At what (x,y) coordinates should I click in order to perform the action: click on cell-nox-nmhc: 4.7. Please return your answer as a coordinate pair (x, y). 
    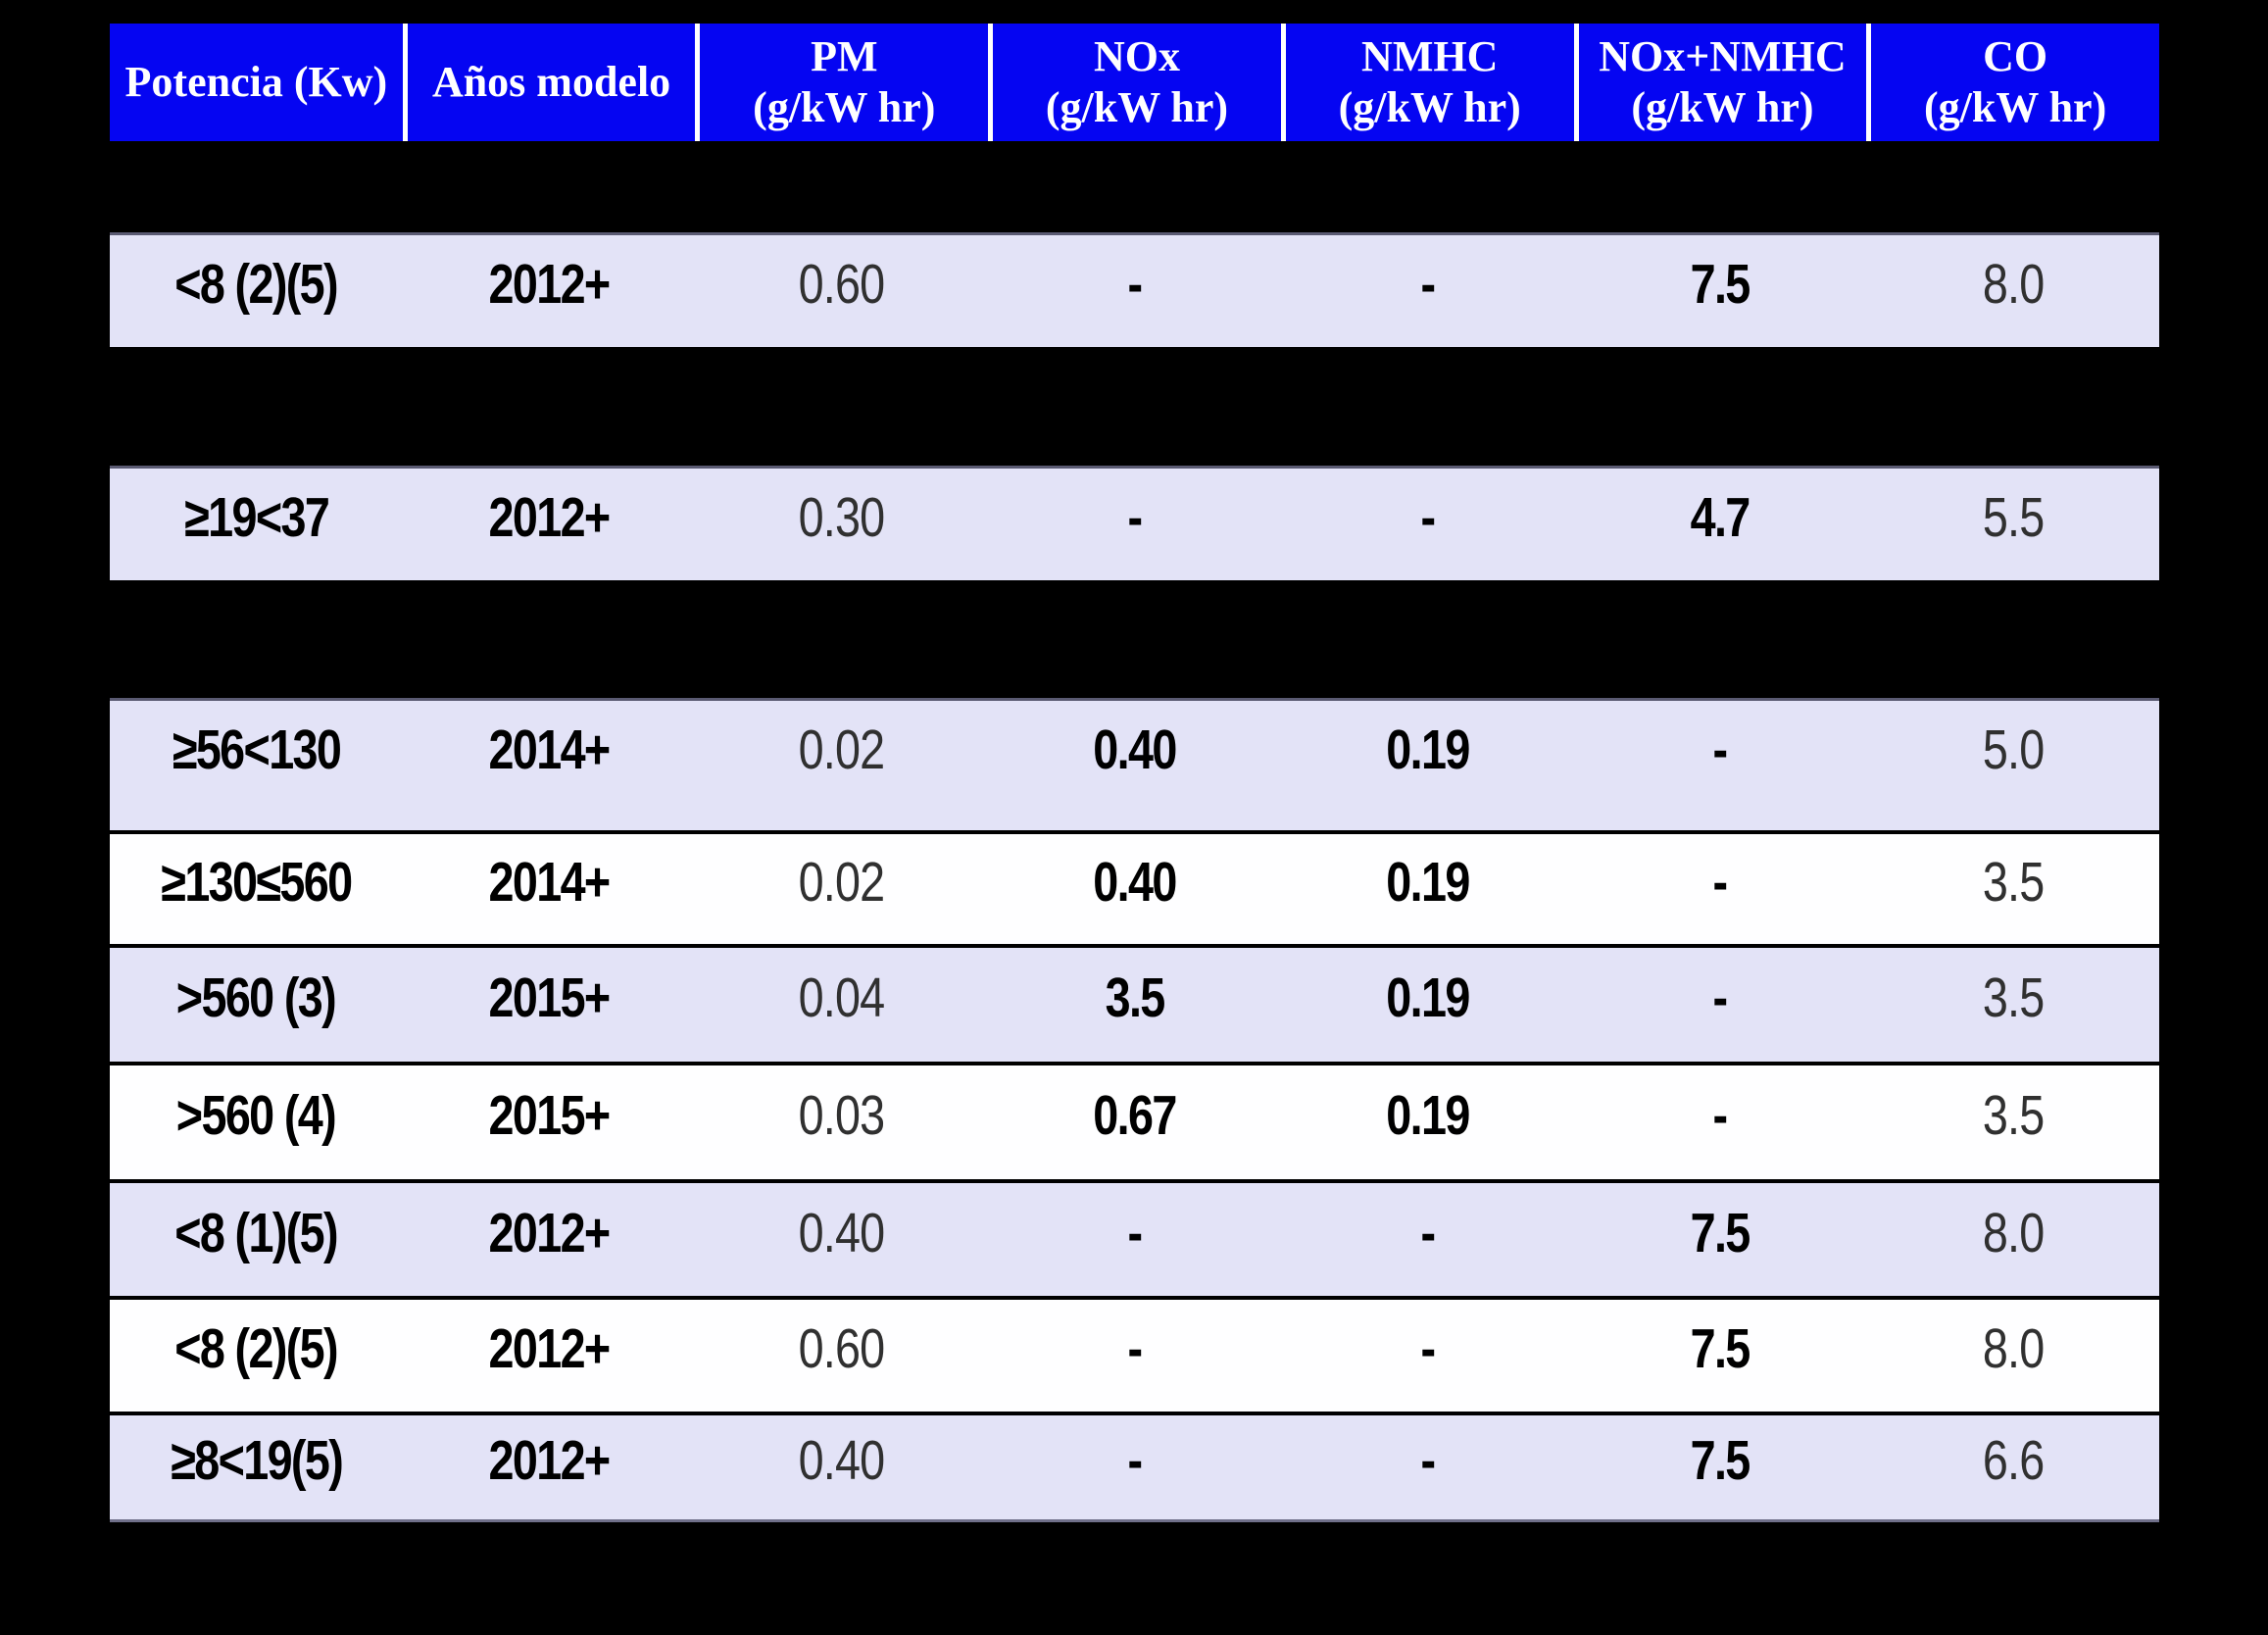
    Looking at the image, I should click on (1720, 517).